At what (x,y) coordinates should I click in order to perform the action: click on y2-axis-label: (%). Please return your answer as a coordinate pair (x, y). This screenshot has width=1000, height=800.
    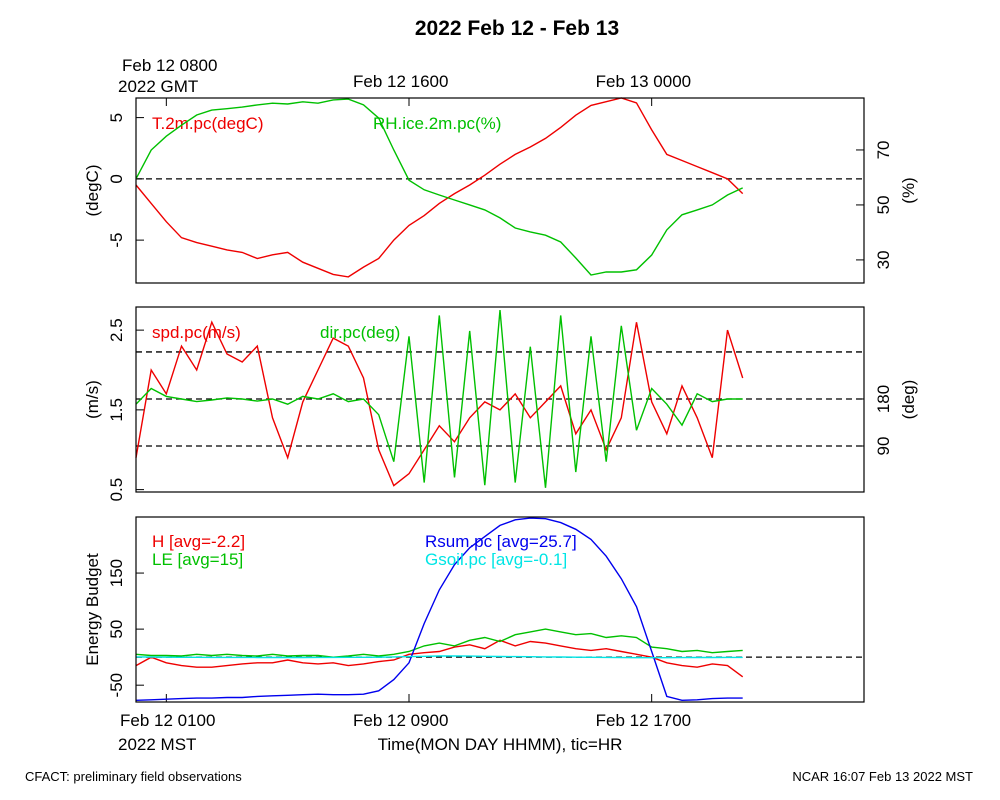
    Looking at the image, I should click on (908, 190).